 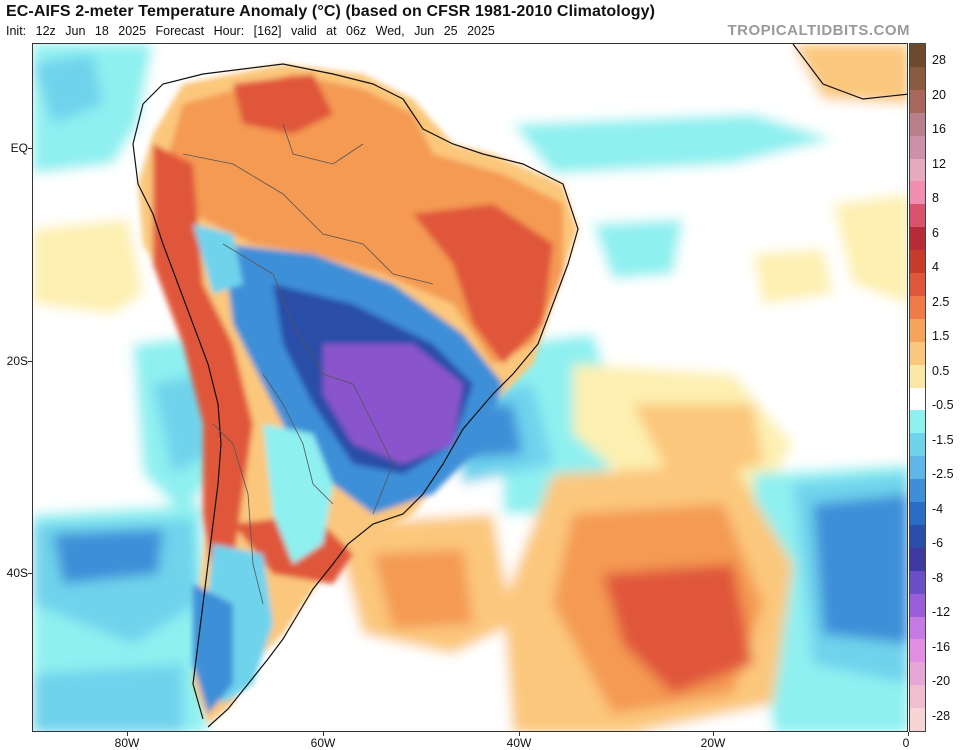 I want to click on lon-label-80w: 80W, so click(x=127, y=743).